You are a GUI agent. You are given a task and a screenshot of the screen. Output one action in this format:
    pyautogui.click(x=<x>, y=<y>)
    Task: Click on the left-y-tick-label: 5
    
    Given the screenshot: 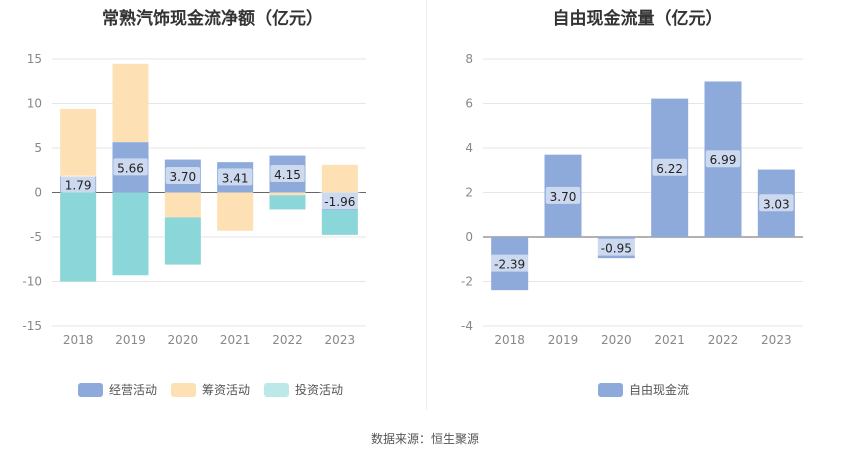 What is the action you would take?
    pyautogui.click(x=38, y=148)
    